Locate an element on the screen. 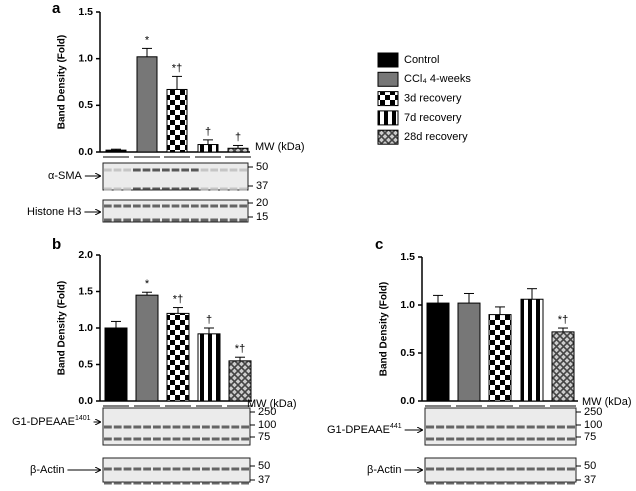  blot-label: β-Actin is located at coordinates (384, 470).